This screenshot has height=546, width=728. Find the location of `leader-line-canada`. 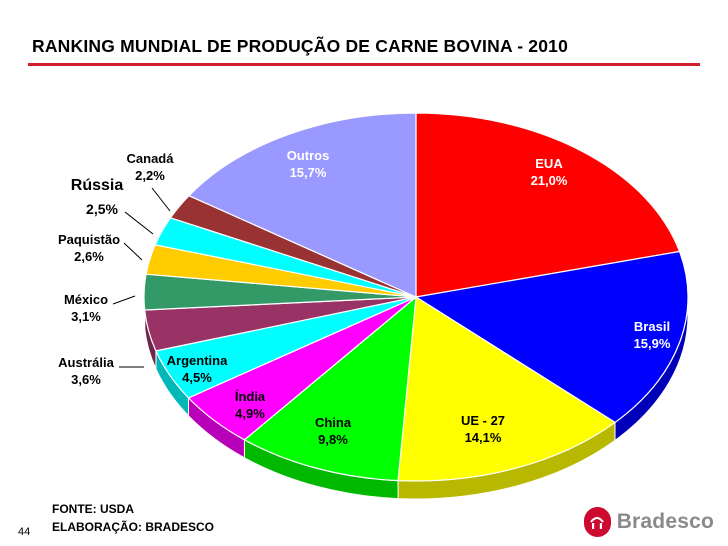

leader-line-canada is located at coordinates (161, 199).